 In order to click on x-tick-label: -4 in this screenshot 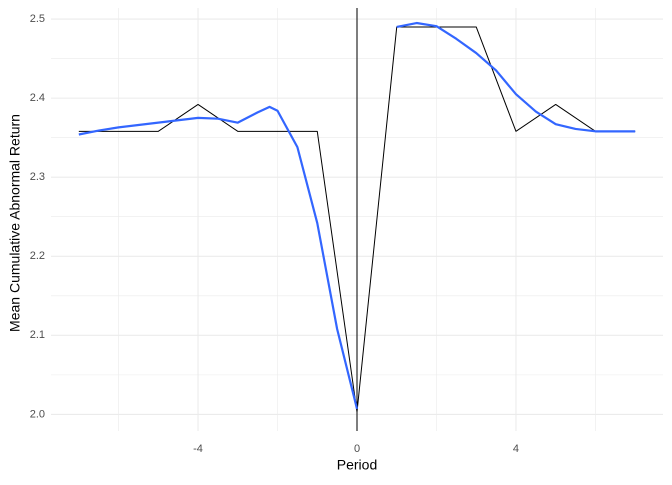, I will do `click(198, 449)`.